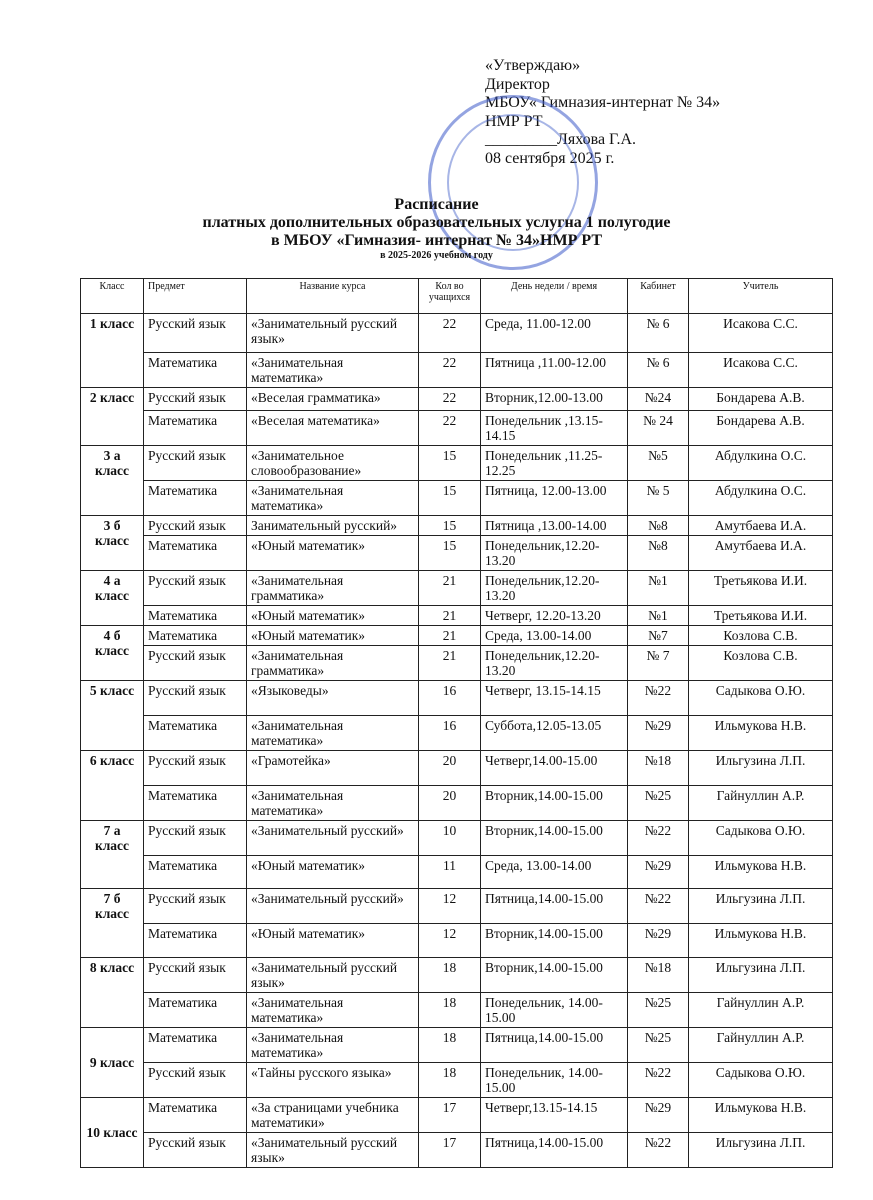 Image resolution: width=873 pixels, height=1200 pixels. Describe the element at coordinates (658, 975) in the screenshot. I see `cell-room: №18` at that location.